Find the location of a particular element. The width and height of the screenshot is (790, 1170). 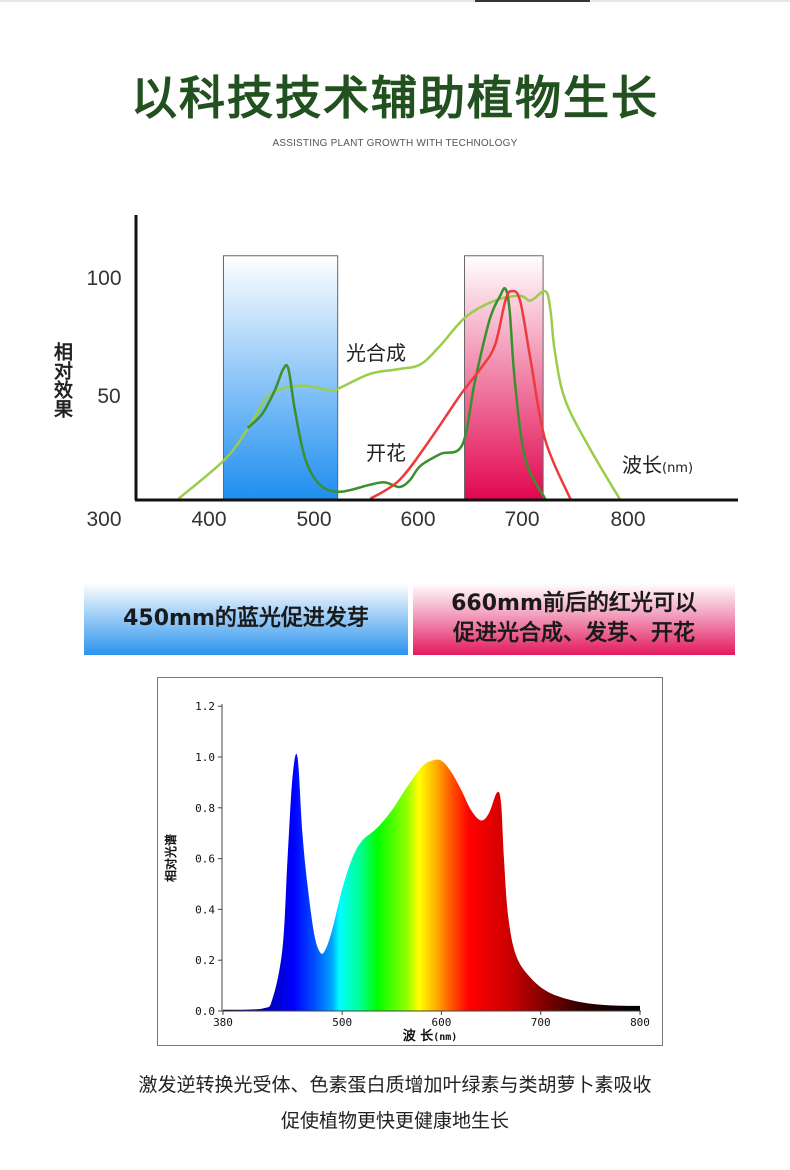

x-axis-title: 波长(nm) is located at coordinates (657, 465).